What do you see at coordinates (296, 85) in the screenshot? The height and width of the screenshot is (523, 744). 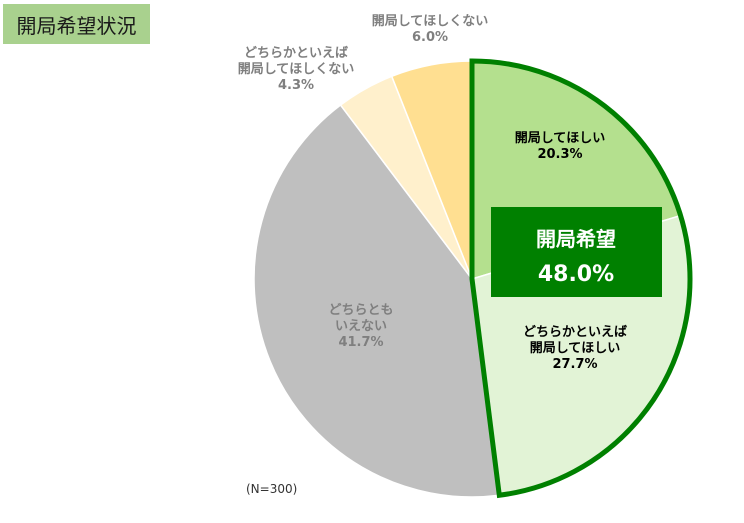 I see `slice-value-rather-not-want: 4.3%` at bounding box center [296, 85].